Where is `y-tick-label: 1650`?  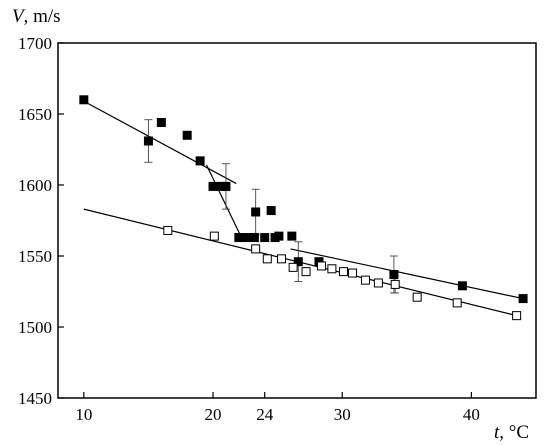
y-tick-label: 1650 is located at coordinates (35, 114).